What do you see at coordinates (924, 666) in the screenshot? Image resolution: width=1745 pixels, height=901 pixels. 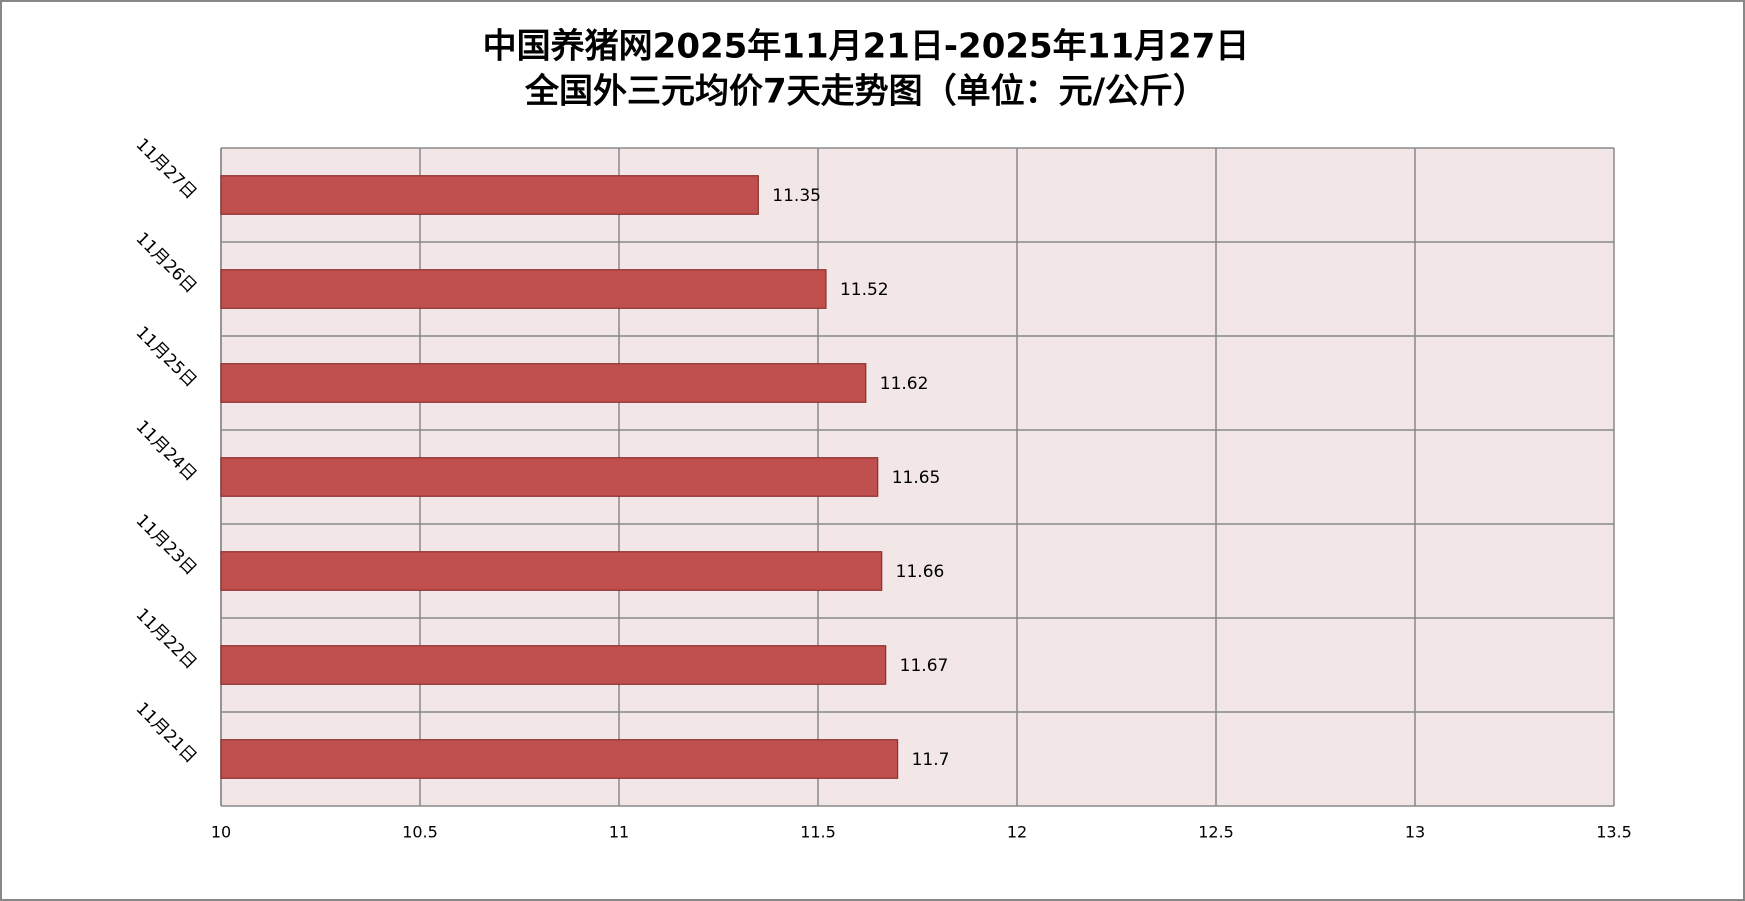 I see `value-label: 11.67` at bounding box center [924, 666].